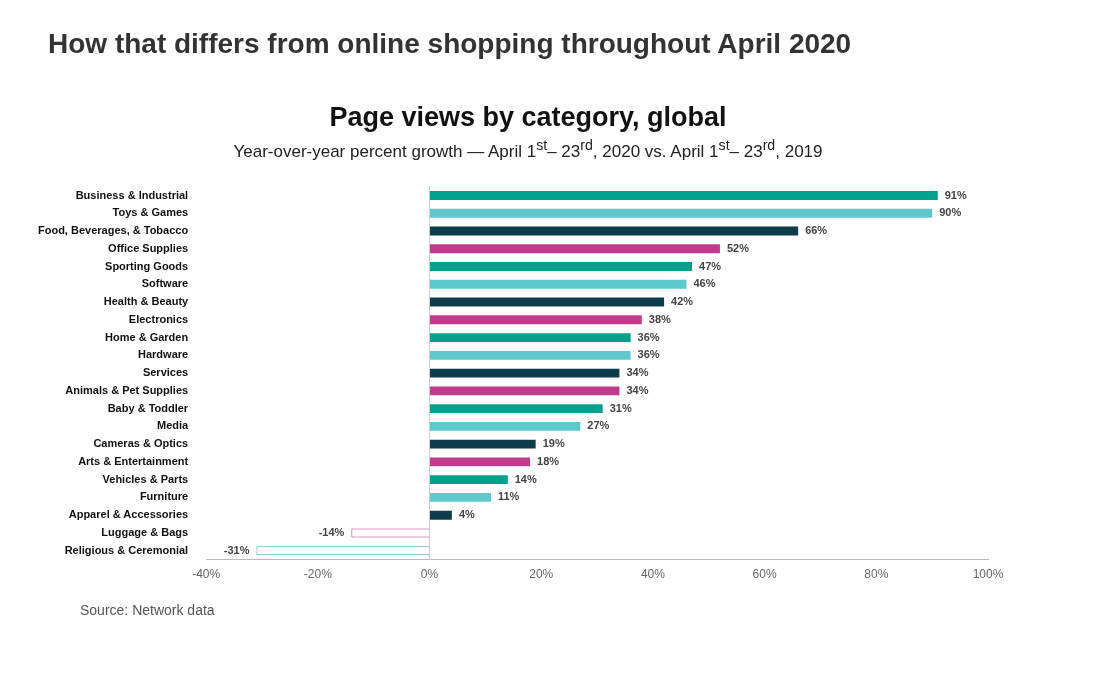 This screenshot has height=697, width=1106. I want to click on x-tick-label: 40%, so click(653, 573).